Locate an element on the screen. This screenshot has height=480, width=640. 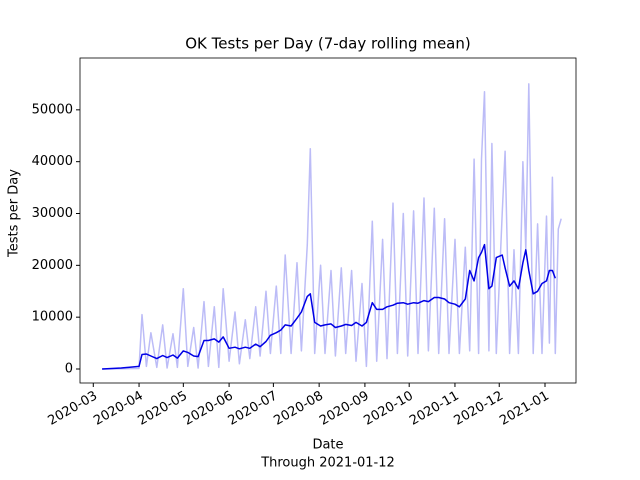
x-tick-label: 2020-04 is located at coordinates (118, 409).